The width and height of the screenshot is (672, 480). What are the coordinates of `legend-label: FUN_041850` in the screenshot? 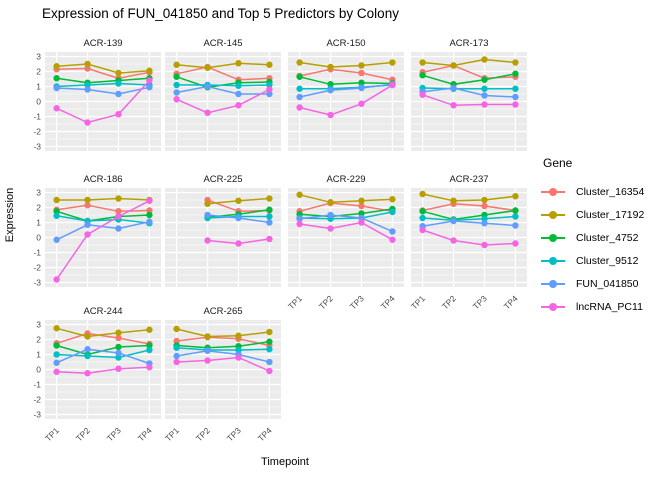 It's located at (607, 283).